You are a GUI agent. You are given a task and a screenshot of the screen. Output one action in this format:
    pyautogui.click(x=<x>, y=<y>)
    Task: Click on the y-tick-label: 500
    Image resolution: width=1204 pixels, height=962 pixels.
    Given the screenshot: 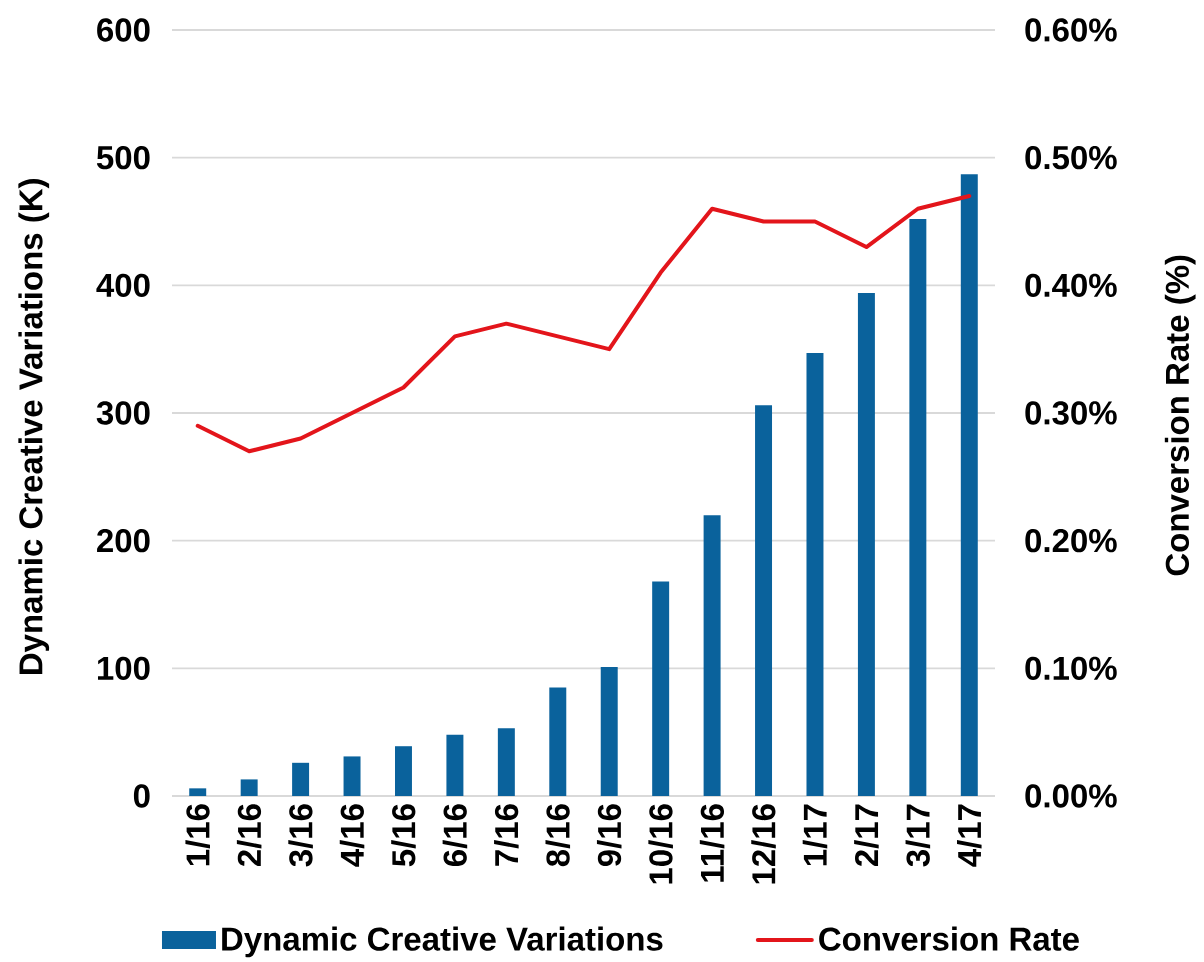 What is the action you would take?
    pyautogui.click(x=123, y=158)
    